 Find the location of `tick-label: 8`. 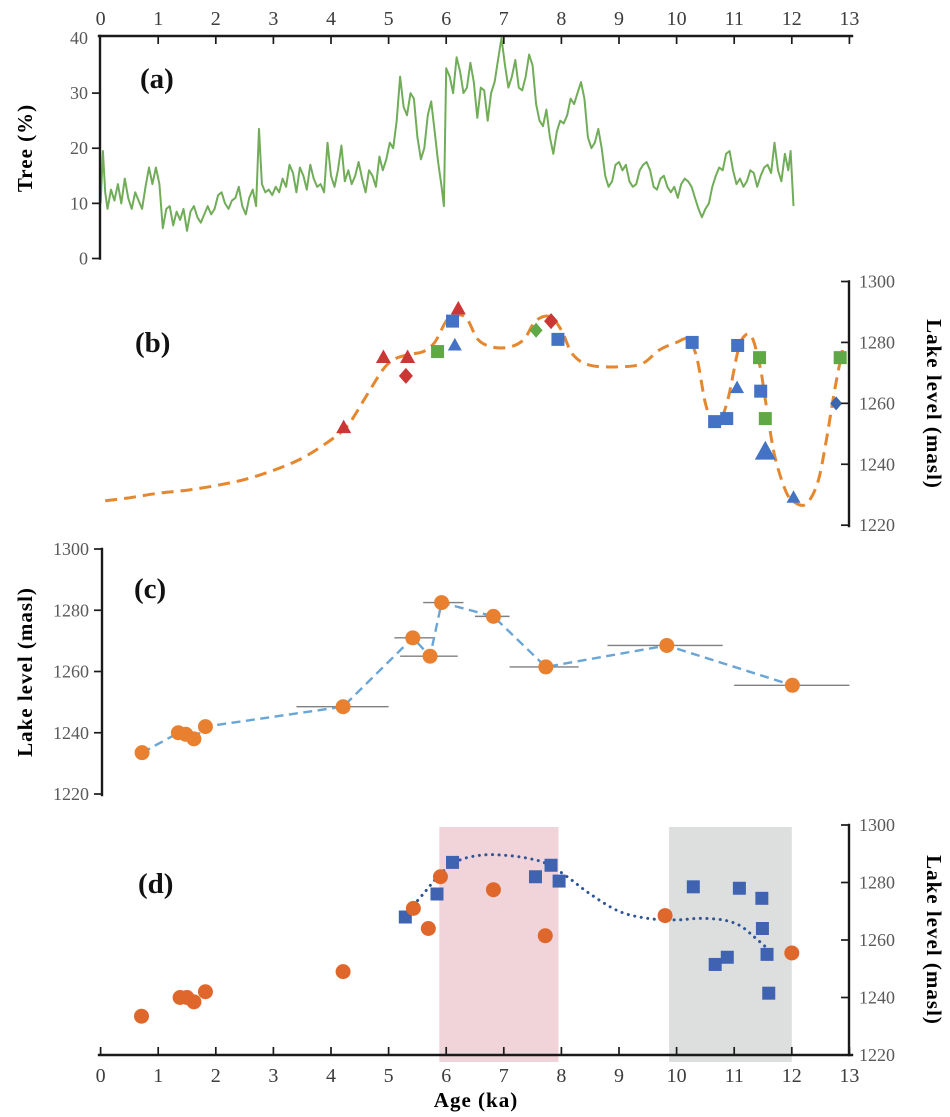

tick-label: 8 is located at coordinates (561, 1076).